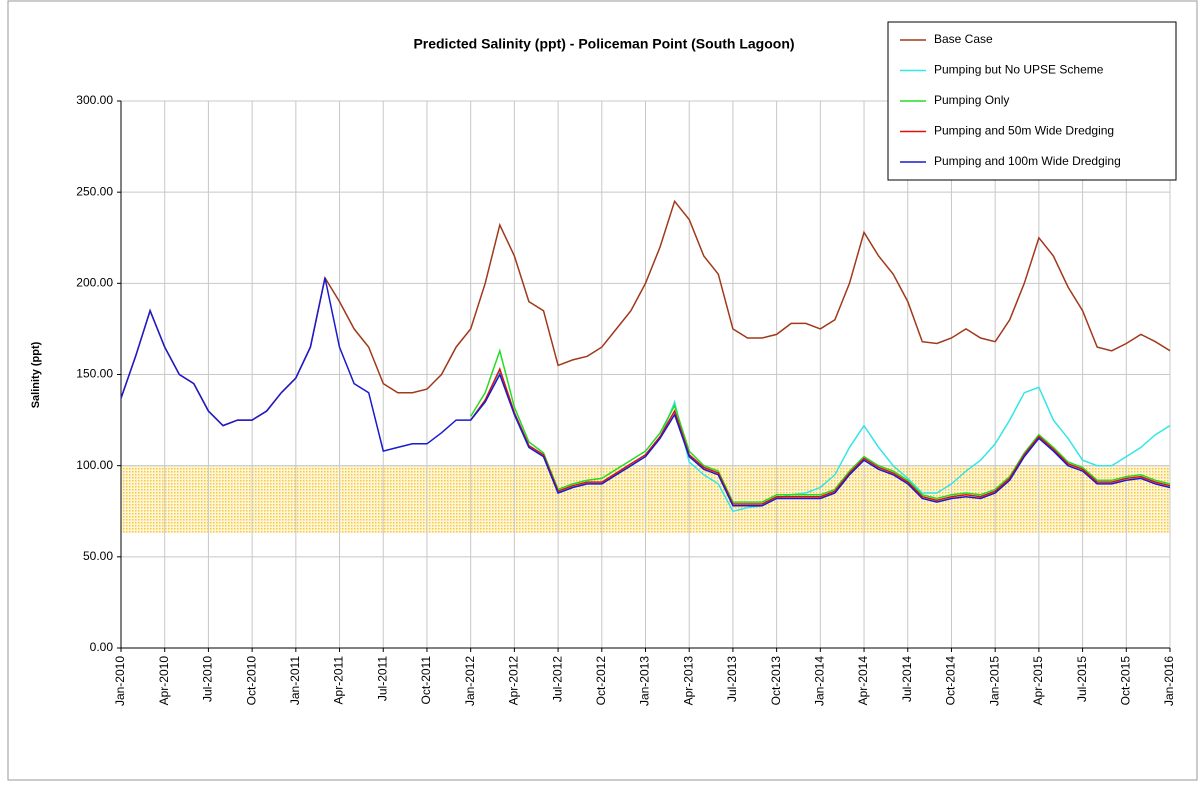  What do you see at coordinates (1169, 681) in the screenshot?
I see `x-tick-label: Jan-2016` at bounding box center [1169, 681].